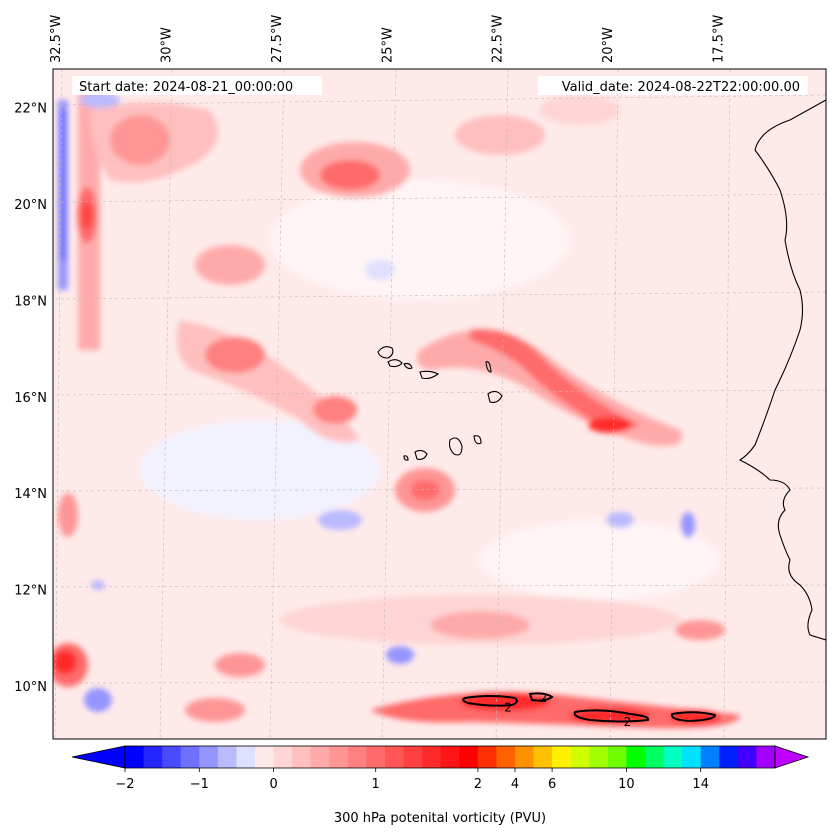 The image size is (837, 836). What do you see at coordinates (719, 39) in the screenshot?
I see `longitude-tick-label: 17.5°W` at bounding box center [719, 39].